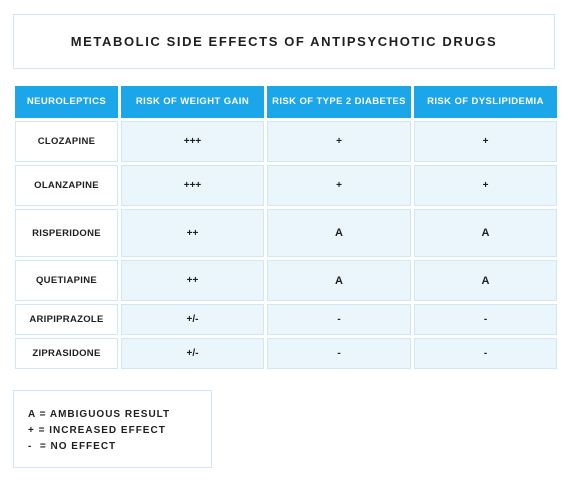 The width and height of the screenshot is (568, 480). What do you see at coordinates (72, 446) in the screenshot?
I see `legend-no-effect: - = NO EFFECT` at bounding box center [72, 446].